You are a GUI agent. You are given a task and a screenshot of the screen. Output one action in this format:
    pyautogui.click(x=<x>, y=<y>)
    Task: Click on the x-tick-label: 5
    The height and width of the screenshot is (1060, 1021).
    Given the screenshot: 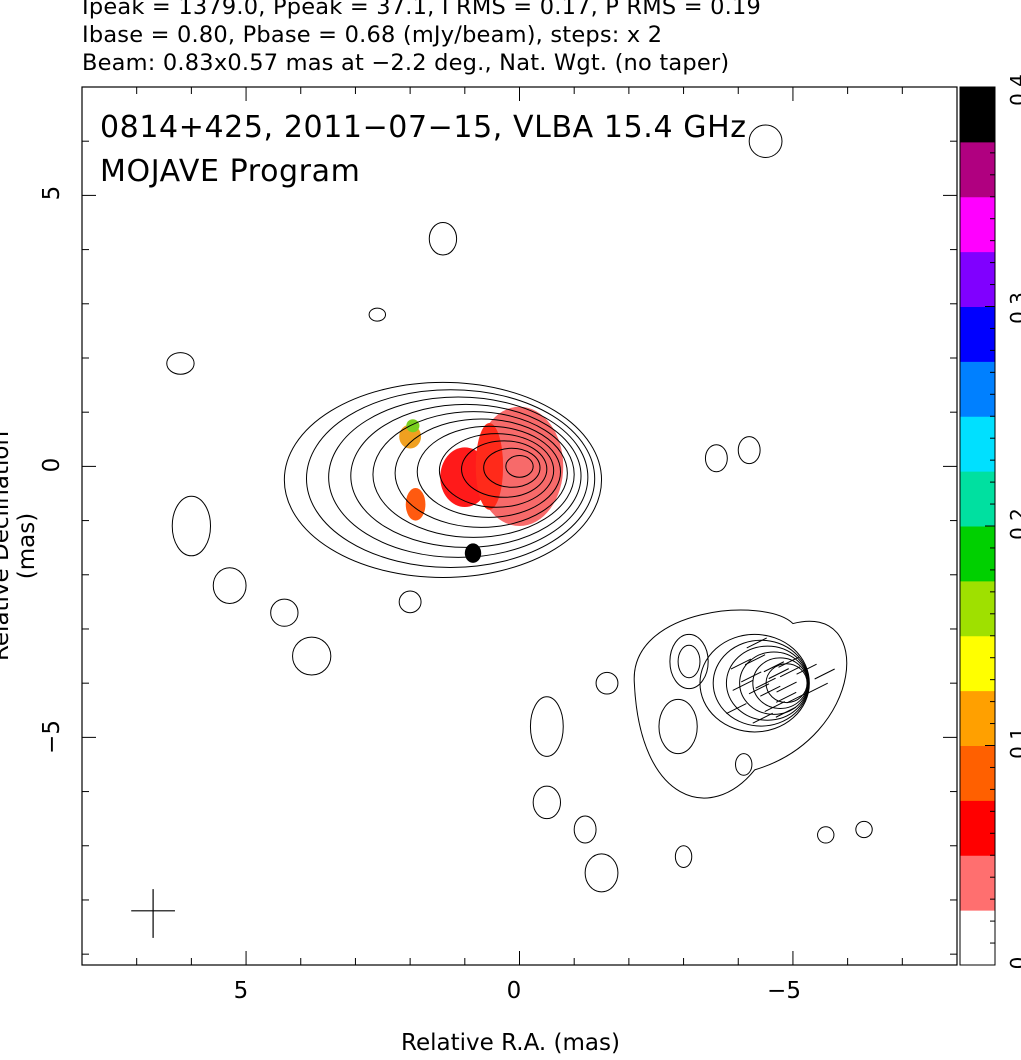 What is the action you would take?
    pyautogui.click(x=241, y=991)
    